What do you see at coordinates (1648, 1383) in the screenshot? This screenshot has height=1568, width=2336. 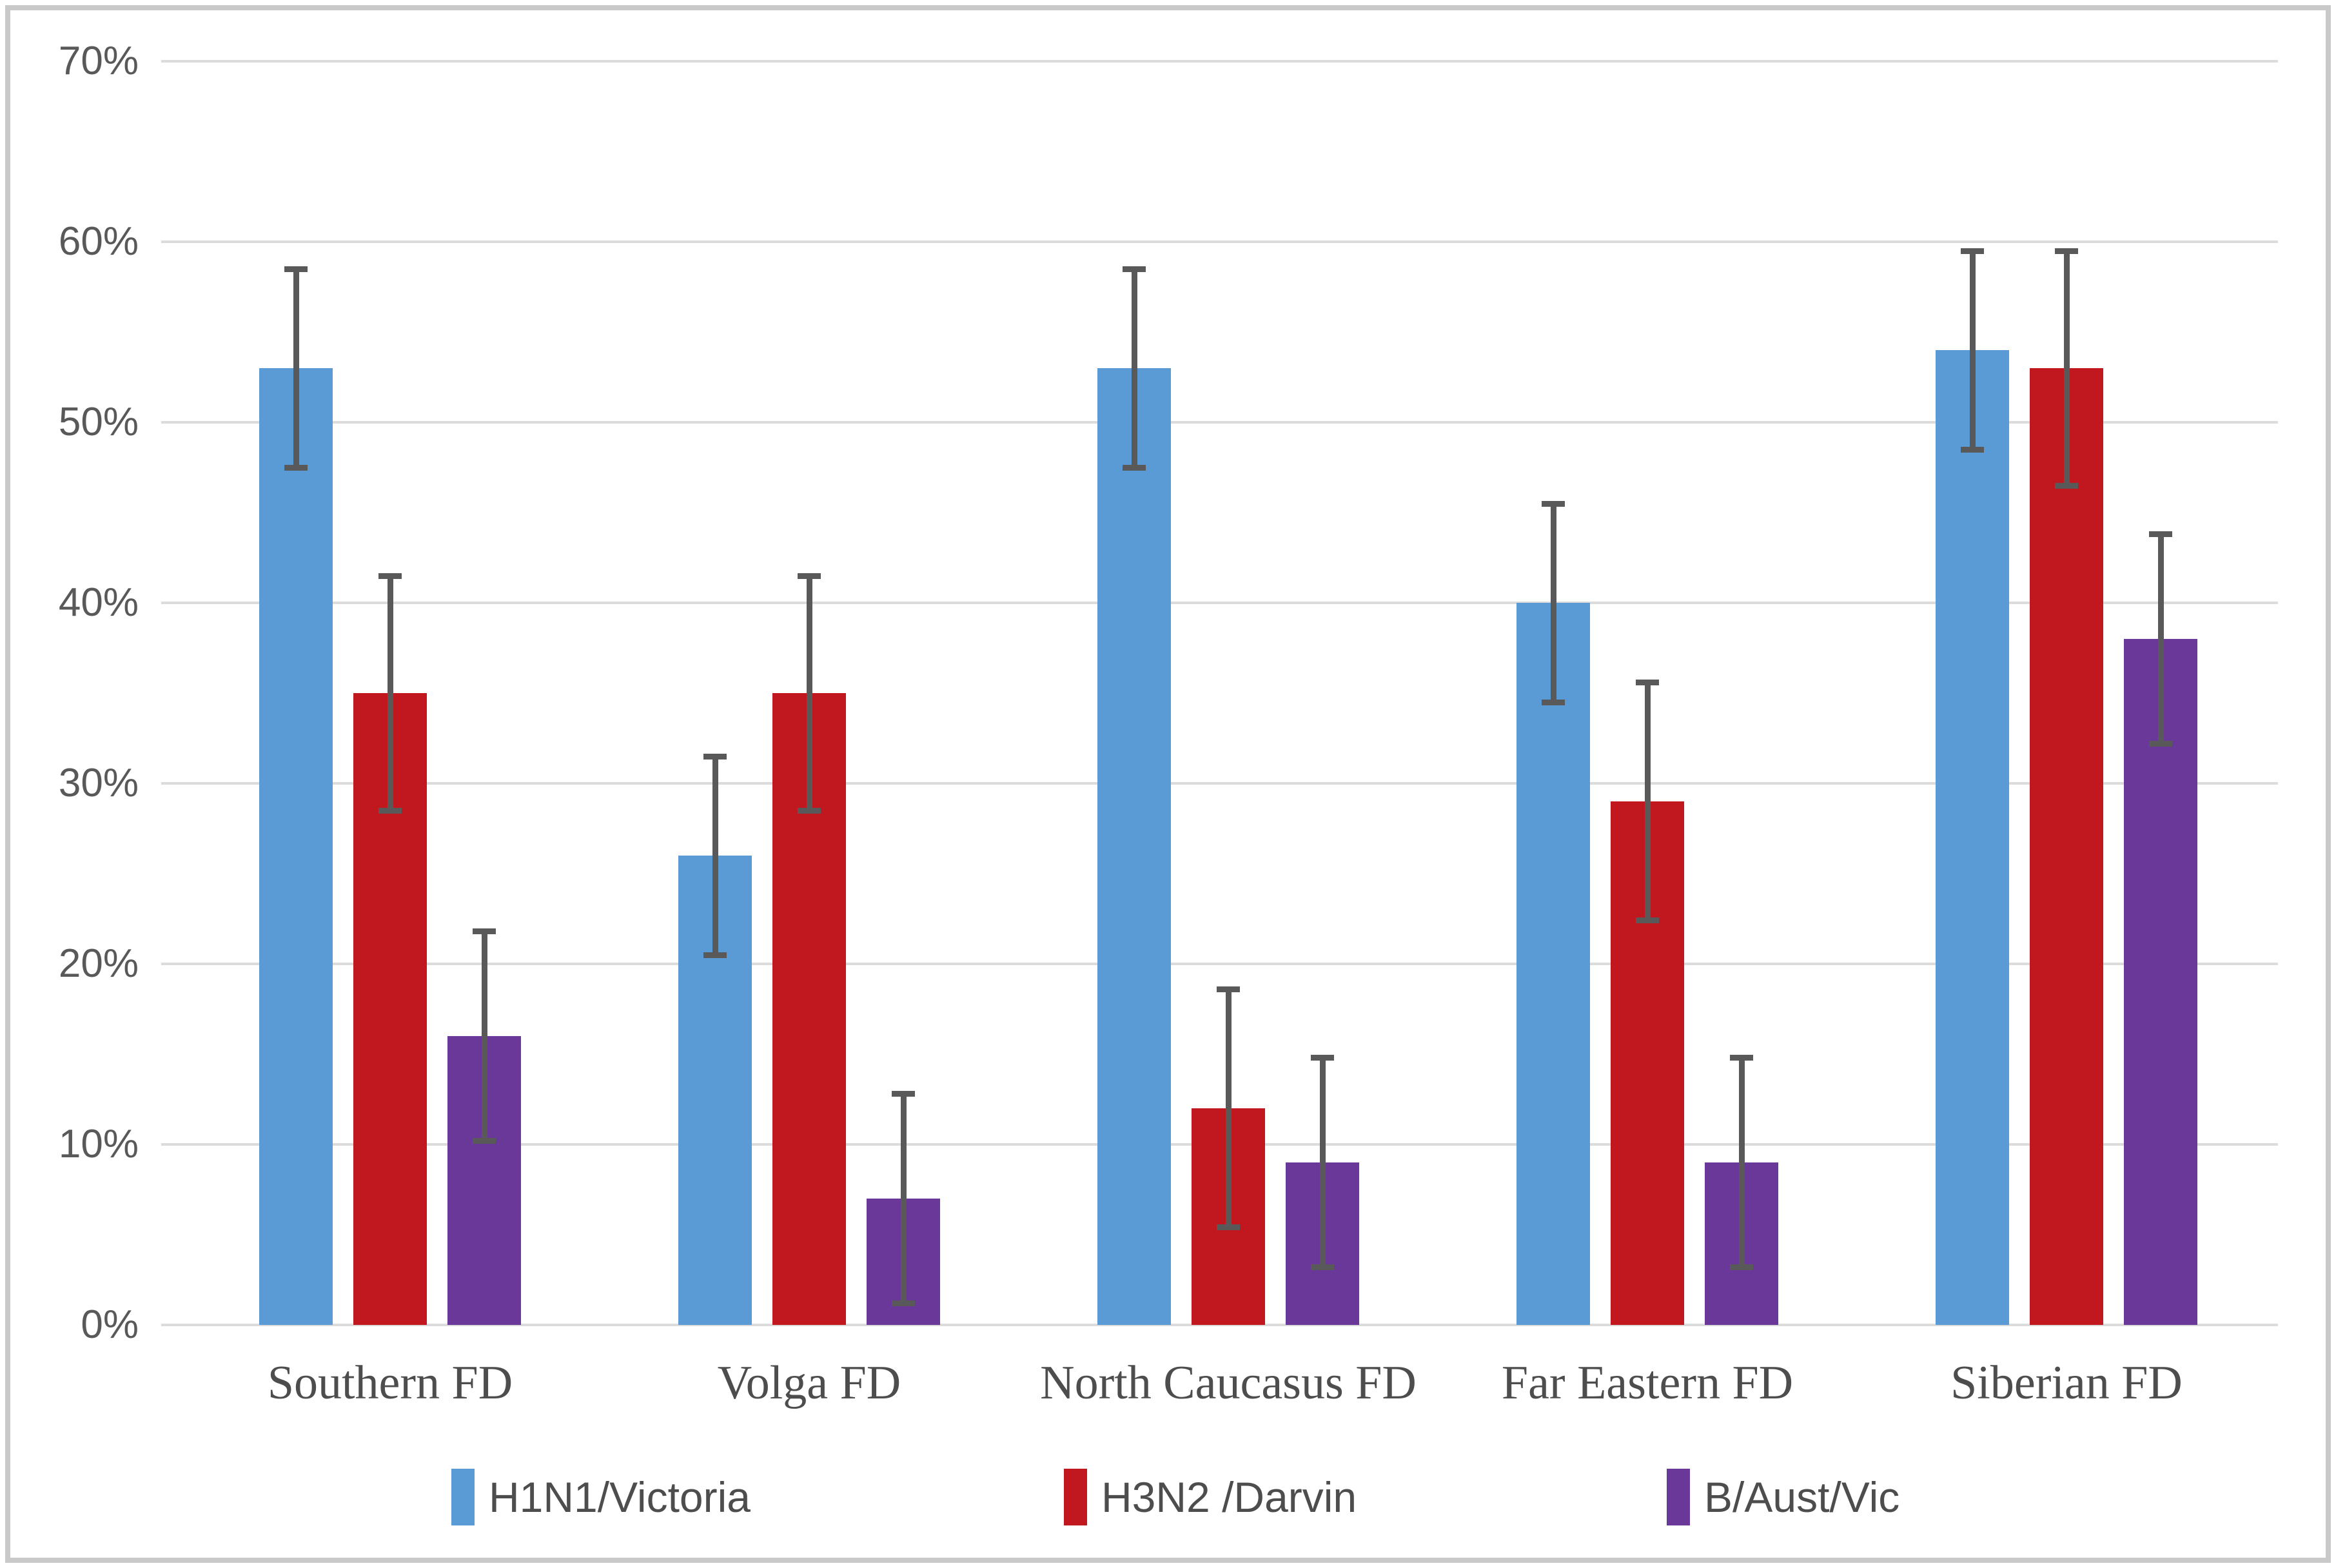 I see `x-category-label: Far Eastern FD` at bounding box center [1648, 1383].